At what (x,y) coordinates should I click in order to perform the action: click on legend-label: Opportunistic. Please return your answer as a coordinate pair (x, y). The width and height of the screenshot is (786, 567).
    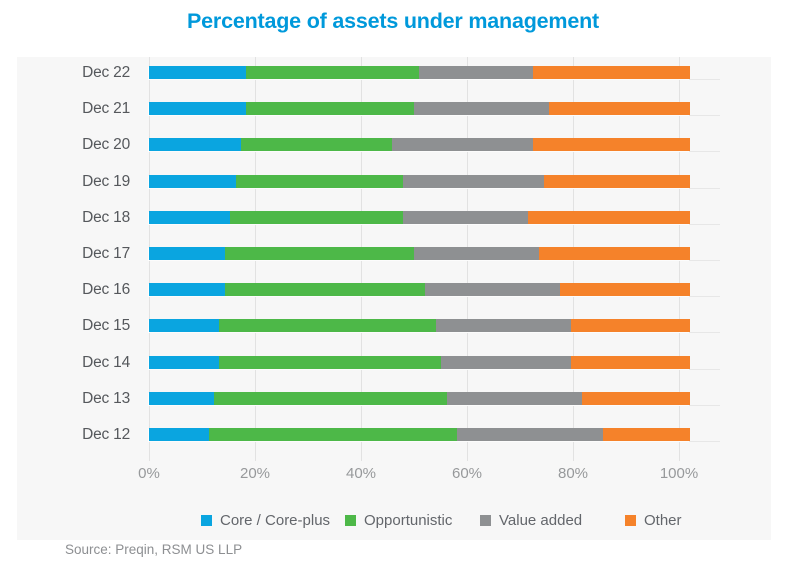
    Looking at the image, I should click on (408, 520).